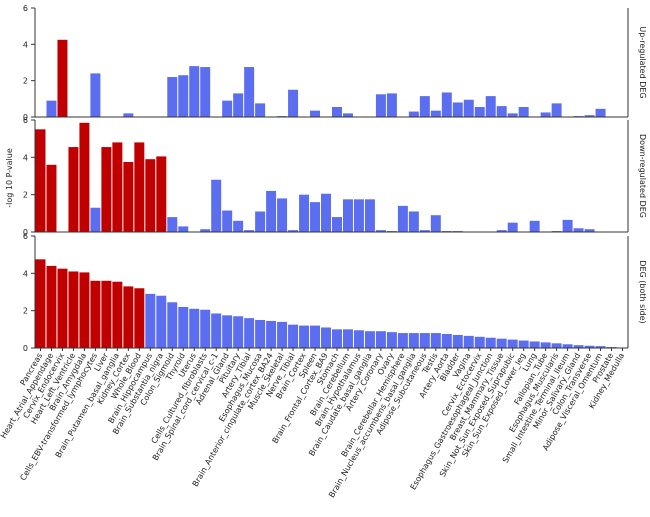 The width and height of the screenshot is (650, 517). What do you see at coordinates (642, 291) in the screenshot?
I see `panel-title: DEG (both side)` at bounding box center [642, 291].